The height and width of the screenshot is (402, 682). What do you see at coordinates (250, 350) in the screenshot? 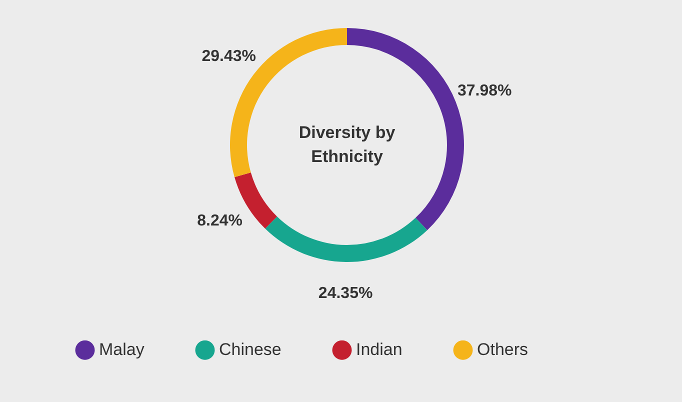
I see `legend-label: Chinese` at bounding box center [250, 350].